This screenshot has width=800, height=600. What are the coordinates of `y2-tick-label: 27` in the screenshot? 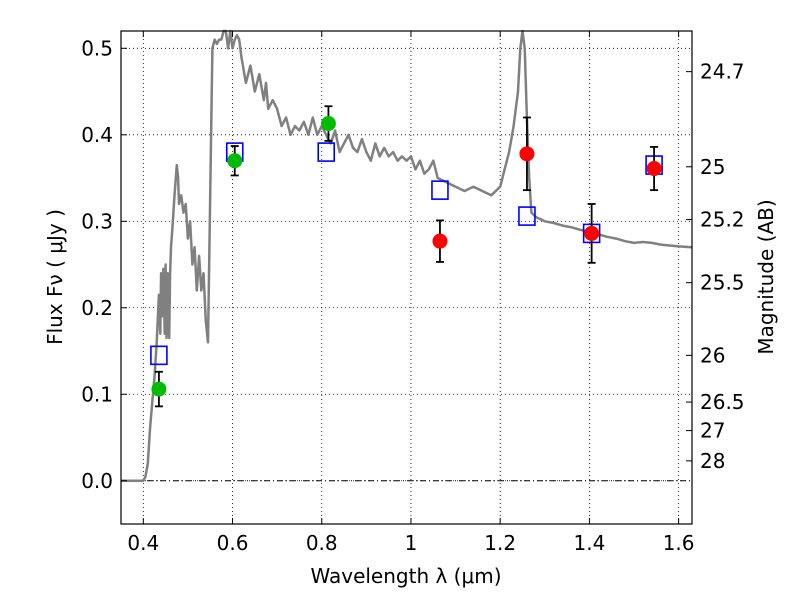 It's located at (712, 431).